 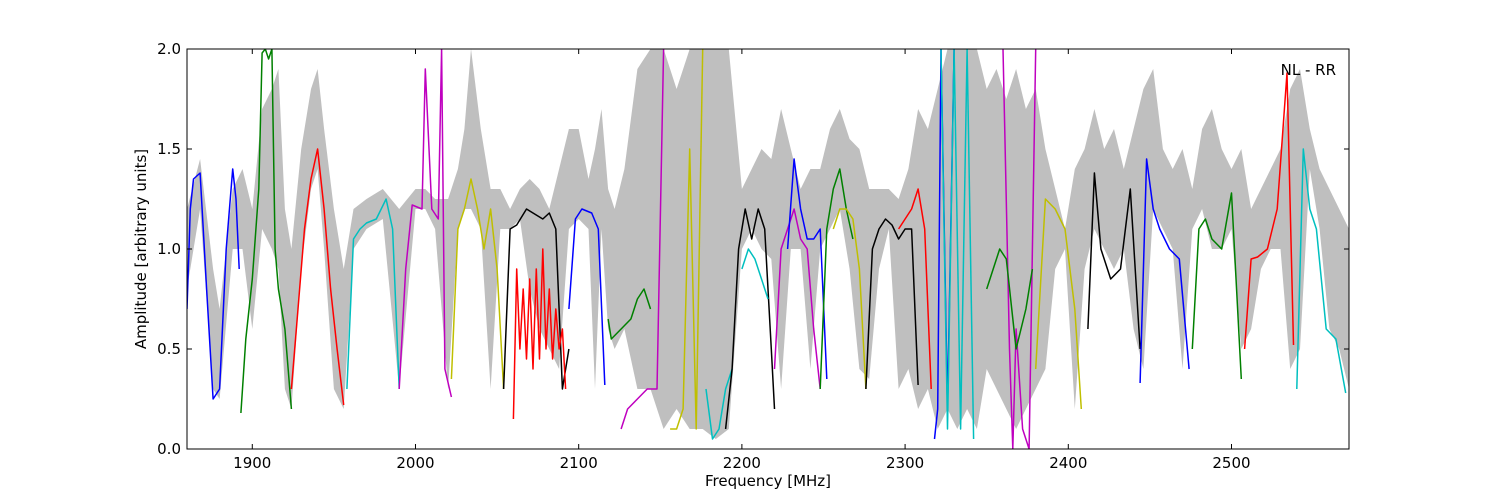 What do you see at coordinates (252, 463) in the screenshot?
I see `x-tick-label: 1900` at bounding box center [252, 463].